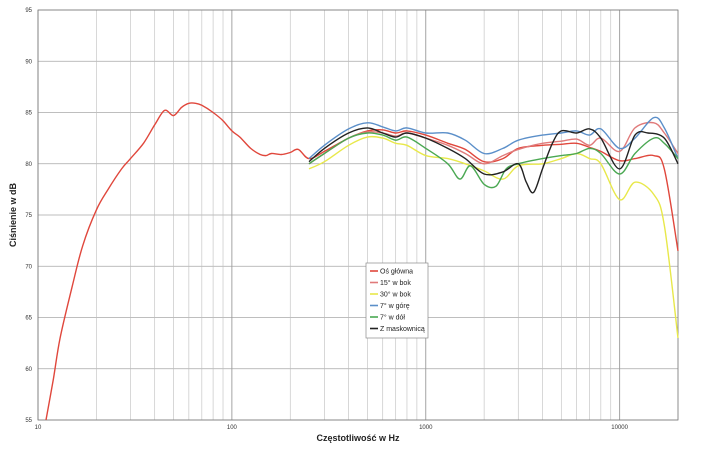 The image size is (708, 455). What do you see at coordinates (395, 306) in the screenshot?
I see `legend-label: 7° w górę` at bounding box center [395, 306].